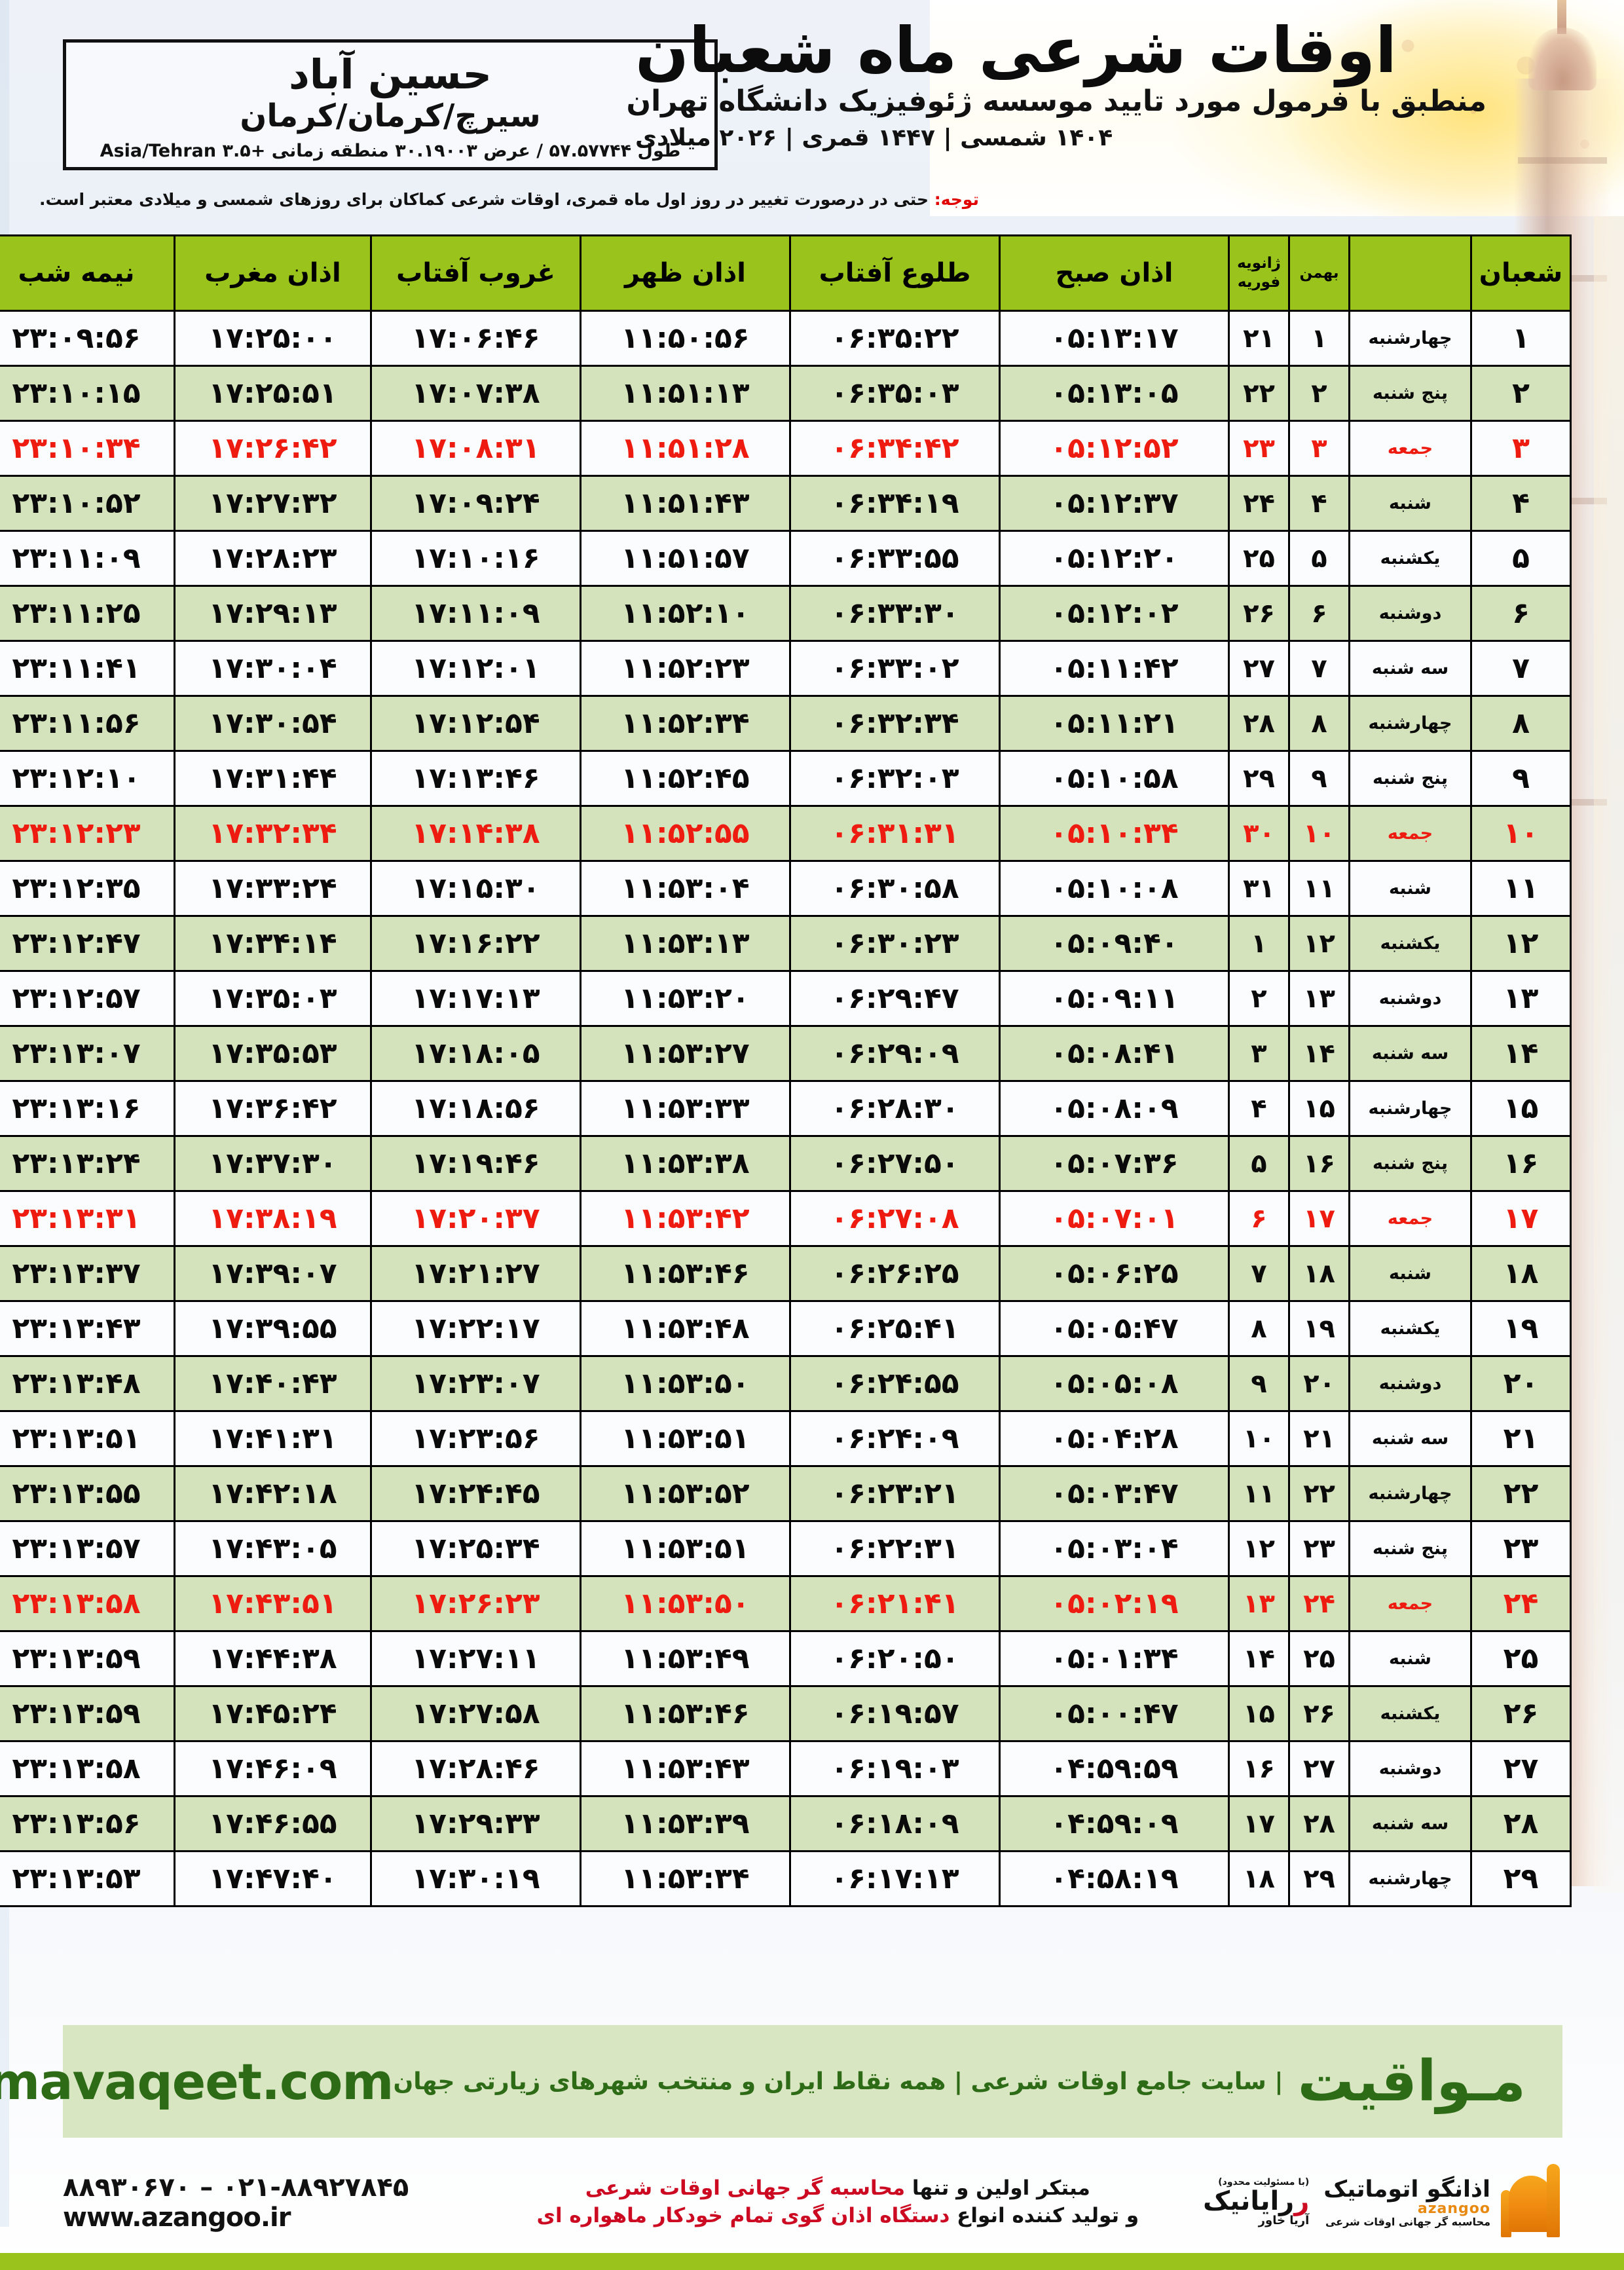 The width and height of the screenshot is (1624, 2270). What do you see at coordinates (1302, 2201) in the screenshot?
I see `rayaneek-accent-letter: ر` at bounding box center [1302, 2201].